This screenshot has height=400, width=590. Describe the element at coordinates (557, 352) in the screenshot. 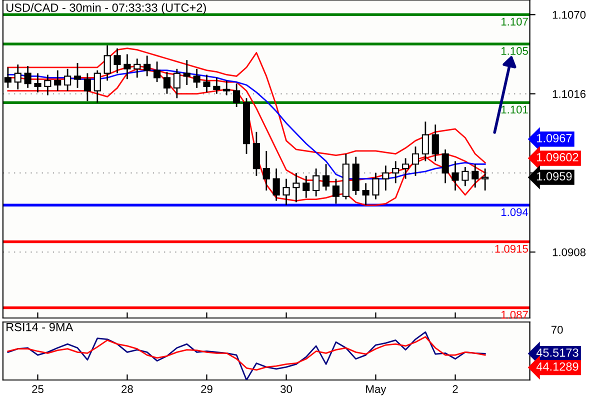

I see `text: 45.5173` at that location.